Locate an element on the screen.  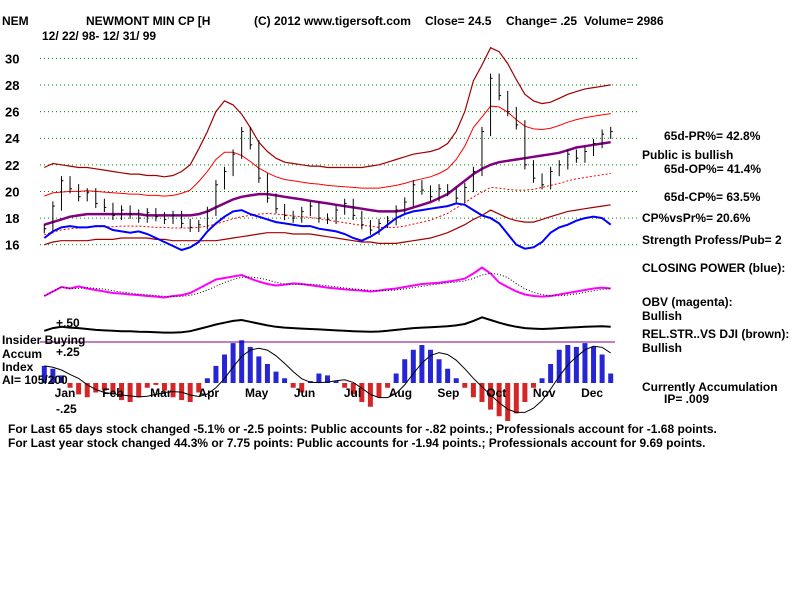
month-label: Aug is located at coordinates (400, 393).